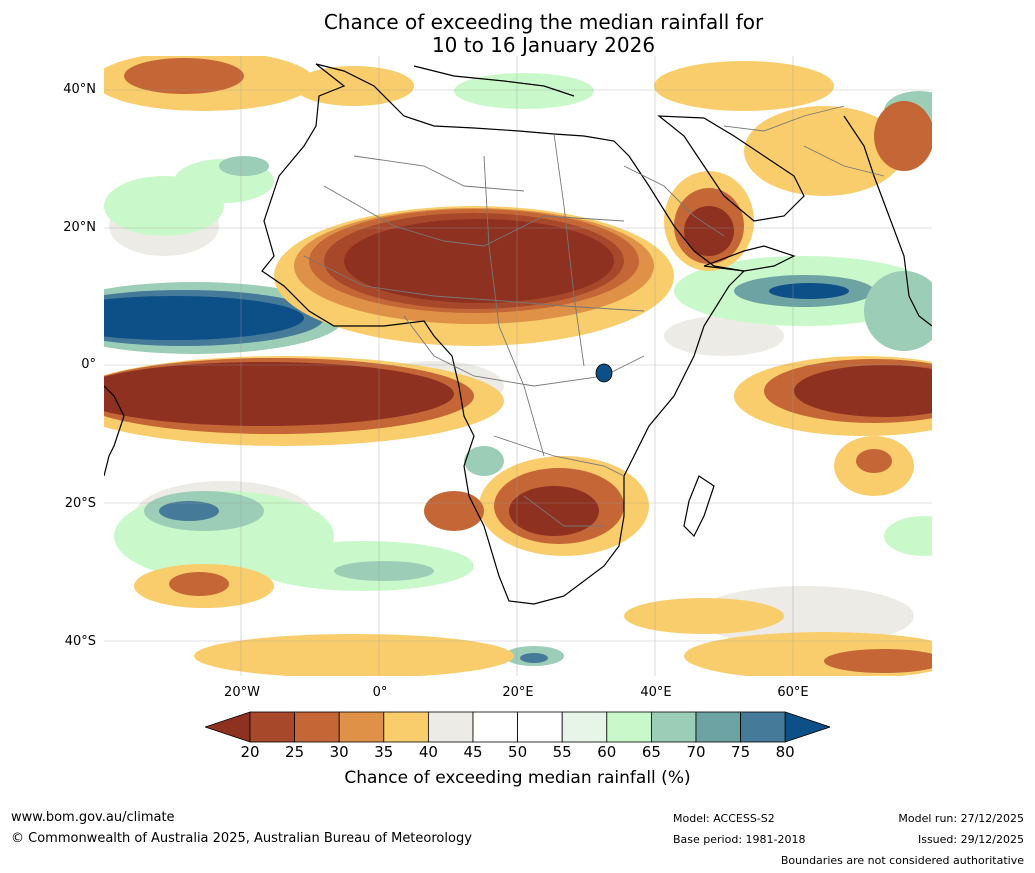  I want to click on chart-title-line-2: 10 to 16 January 2026, so click(543, 45).